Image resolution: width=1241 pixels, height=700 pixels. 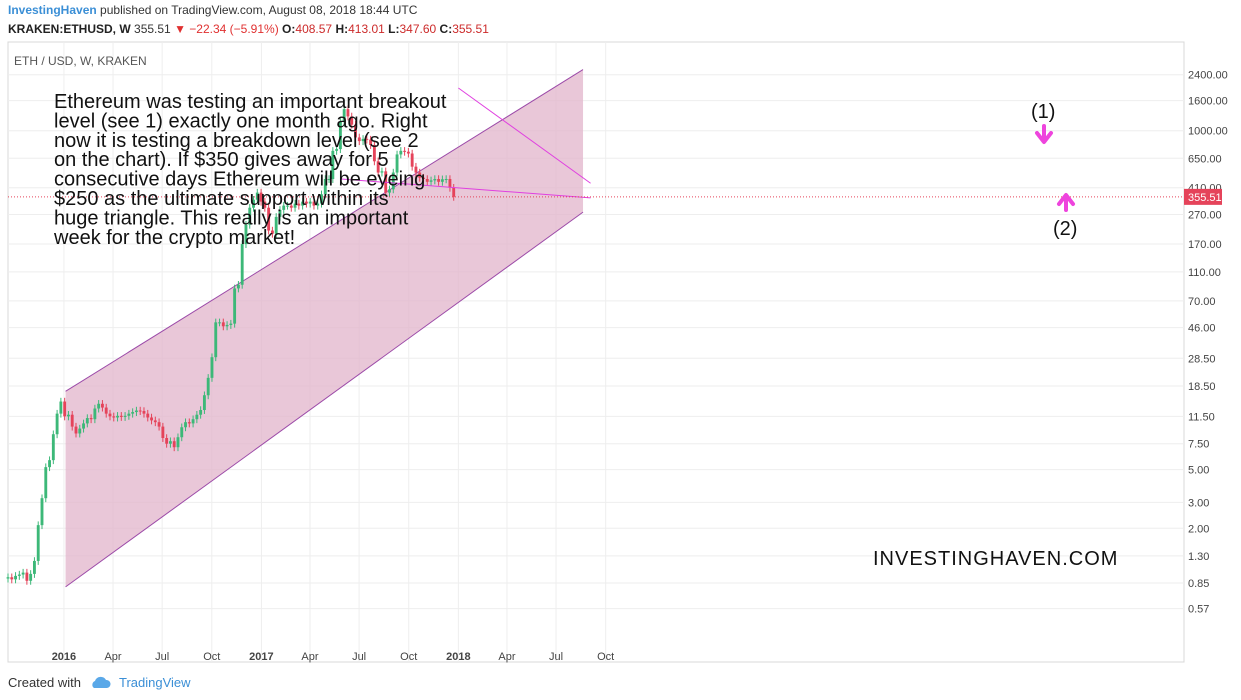 I want to click on y-tick-label: 1600.00, so click(x=1208, y=102).